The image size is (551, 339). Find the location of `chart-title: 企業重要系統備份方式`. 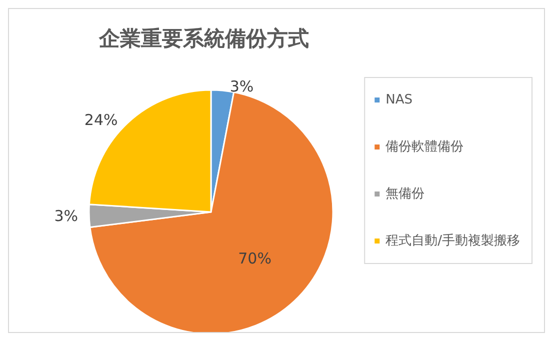

chart-title: 企業重要系統備份方式 is located at coordinates (203, 38).